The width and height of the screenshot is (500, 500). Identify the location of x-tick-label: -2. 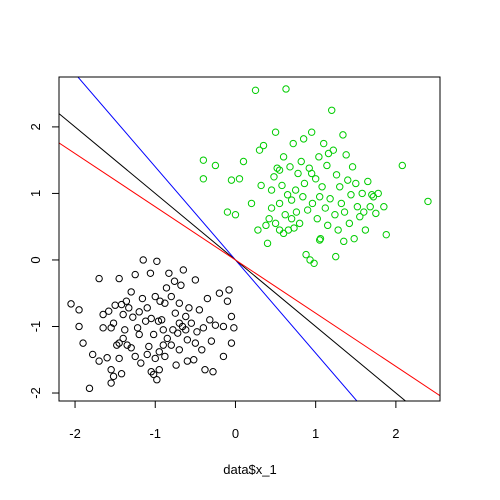
(75, 433).